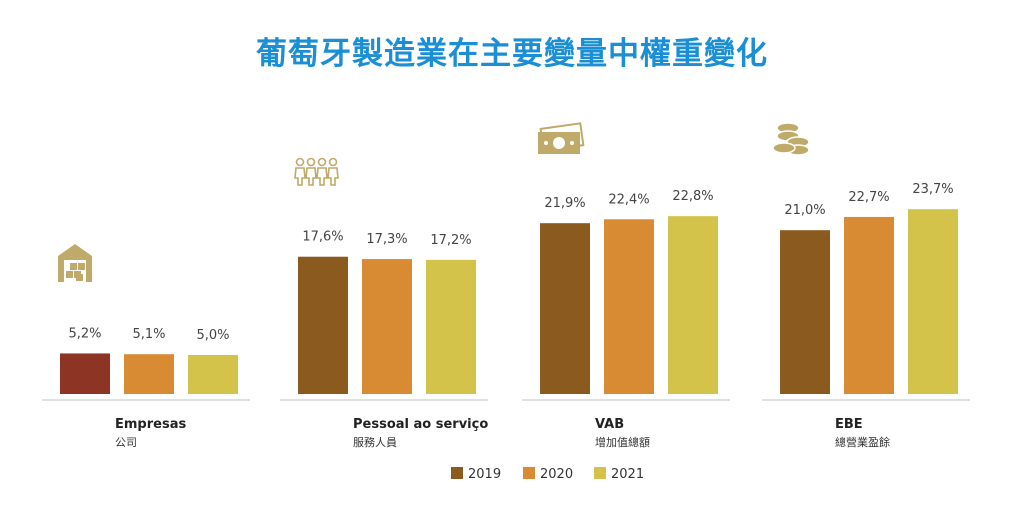  Describe the element at coordinates (628, 199) in the screenshot. I see `data-label: 22,4%` at that location.